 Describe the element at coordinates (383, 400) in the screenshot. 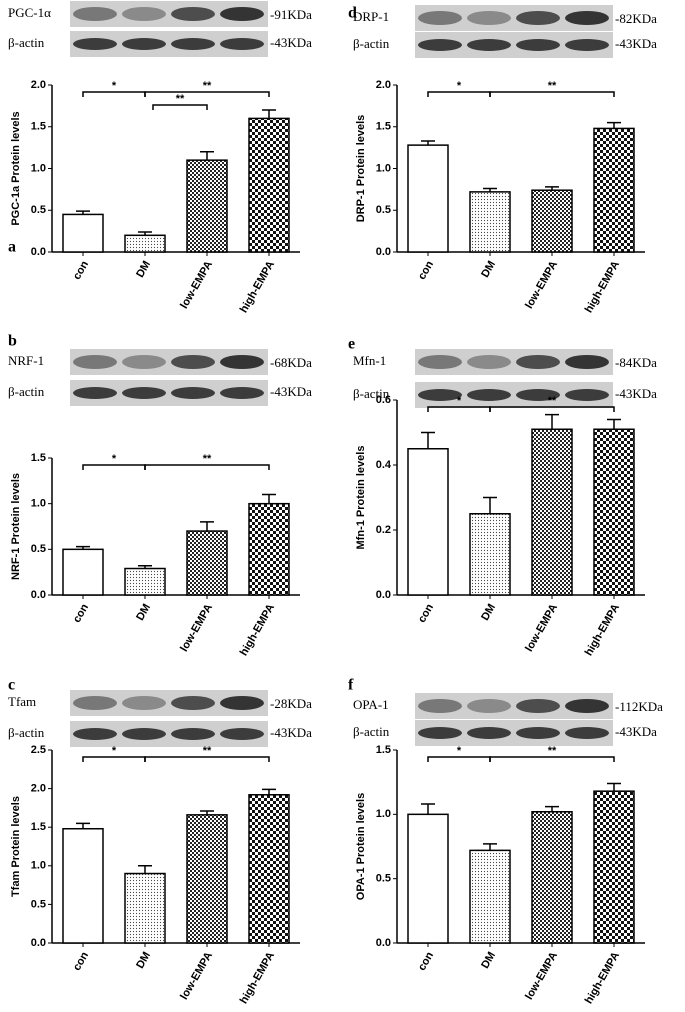

I see `y-tick-label: 0.6` at that location.